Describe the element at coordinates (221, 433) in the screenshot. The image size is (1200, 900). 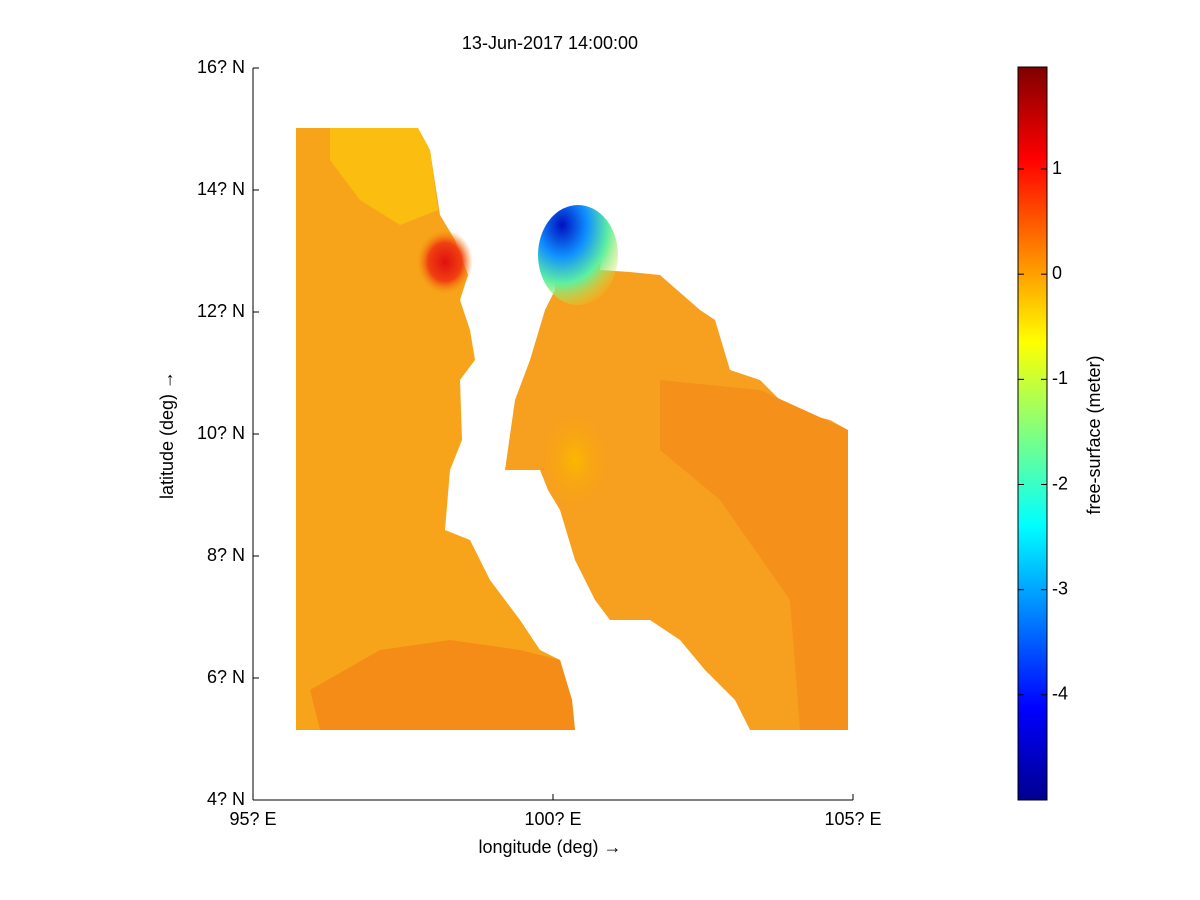
I see `y-tick-label: 10? N` at that location.